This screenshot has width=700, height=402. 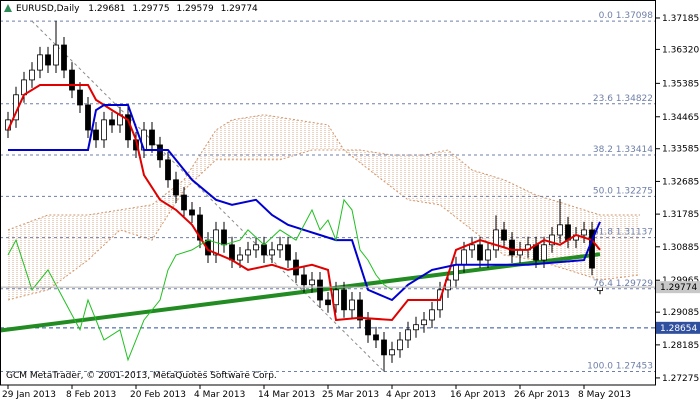 What do you see at coordinates (150, 9) in the screenshot?
I see `high-value: 1.29775` at bounding box center [150, 9].